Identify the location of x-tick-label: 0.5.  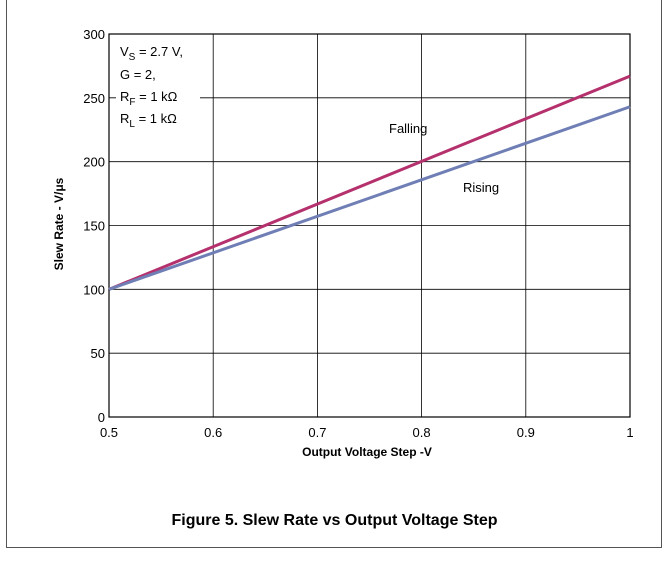
(109, 432).